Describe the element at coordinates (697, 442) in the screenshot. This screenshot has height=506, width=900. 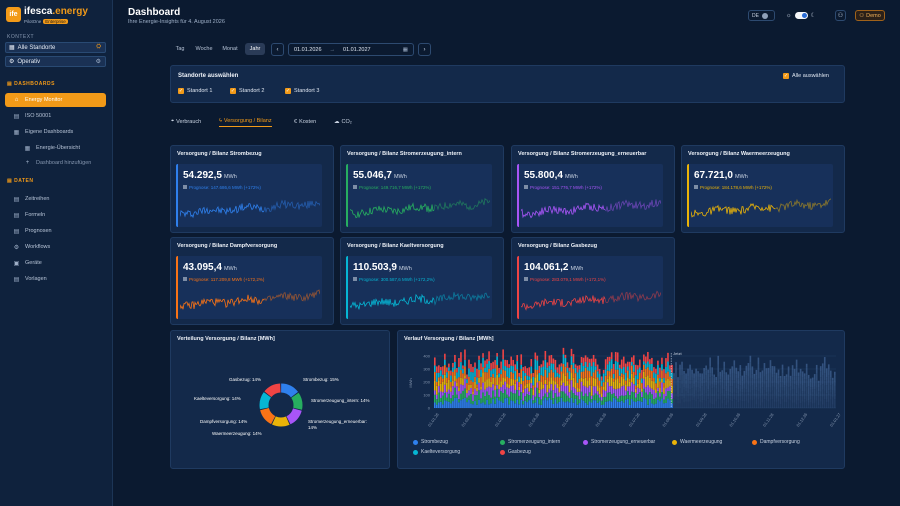
I see `legend-item: Waermeerzeugung` at that location.